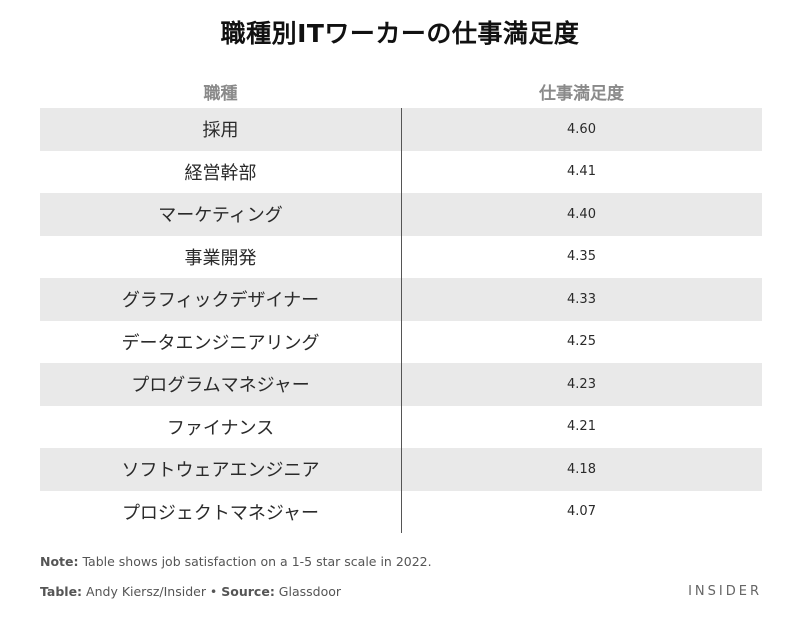 Image resolution: width=800 pixels, height=623 pixels. What do you see at coordinates (220, 471) in the screenshot?
I see `role-cell: ソフトウェアエンジニア` at bounding box center [220, 471].